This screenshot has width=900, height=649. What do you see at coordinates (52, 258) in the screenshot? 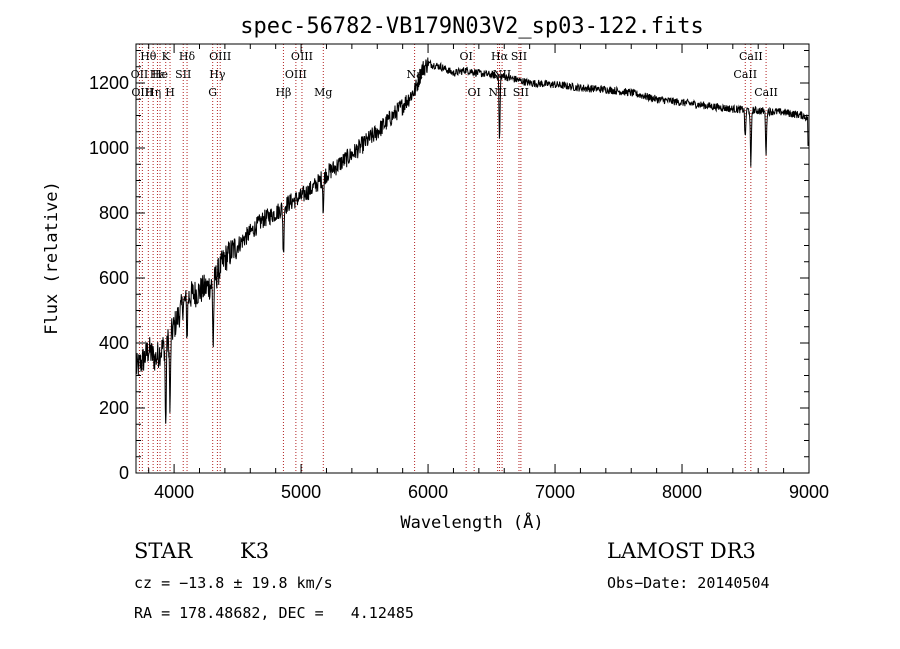
I see `y-axis-label: Flux (relative)` at bounding box center [52, 258].